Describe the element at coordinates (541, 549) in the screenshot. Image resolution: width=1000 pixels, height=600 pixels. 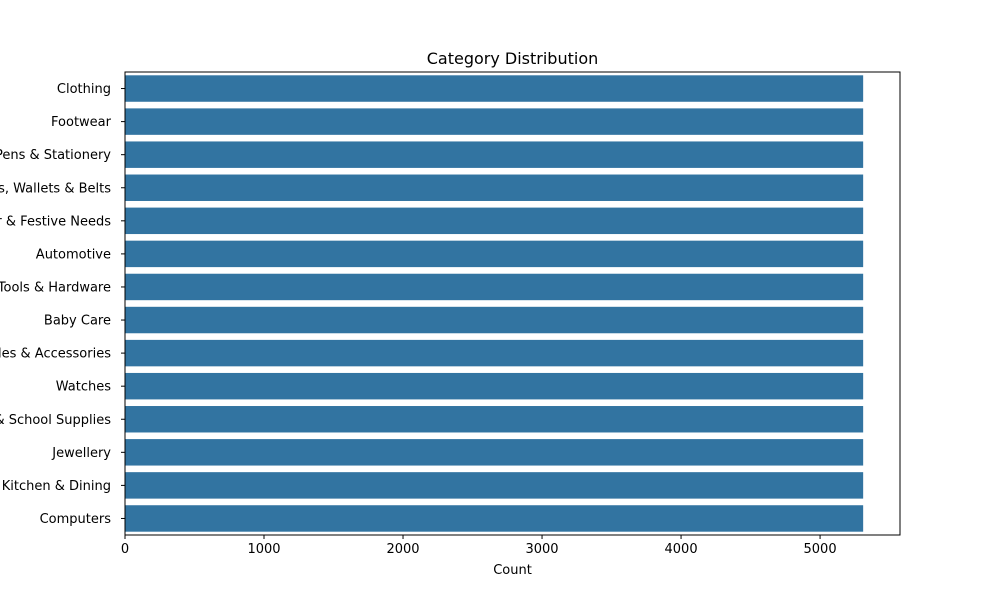
I see `x-tick-label: 3000` at that location.